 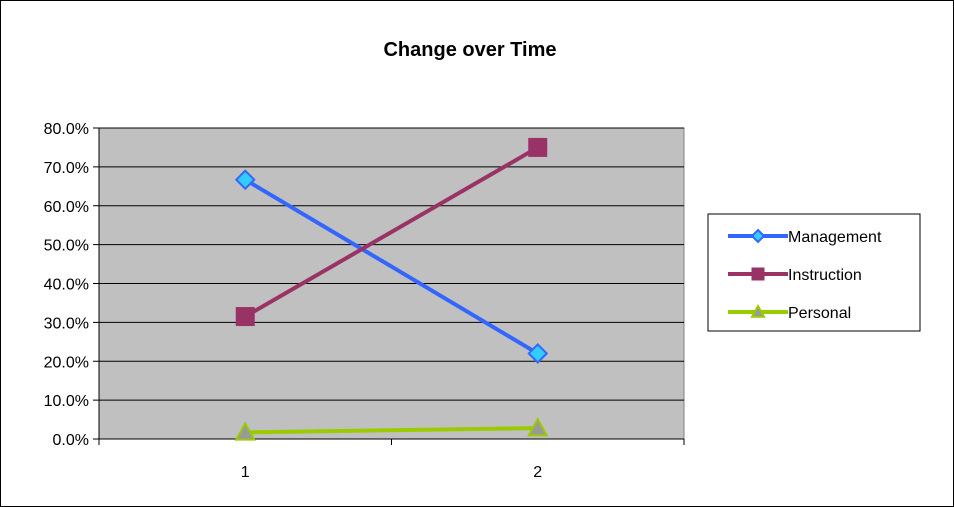 I want to click on x-tick-label: 1, so click(x=245, y=472).